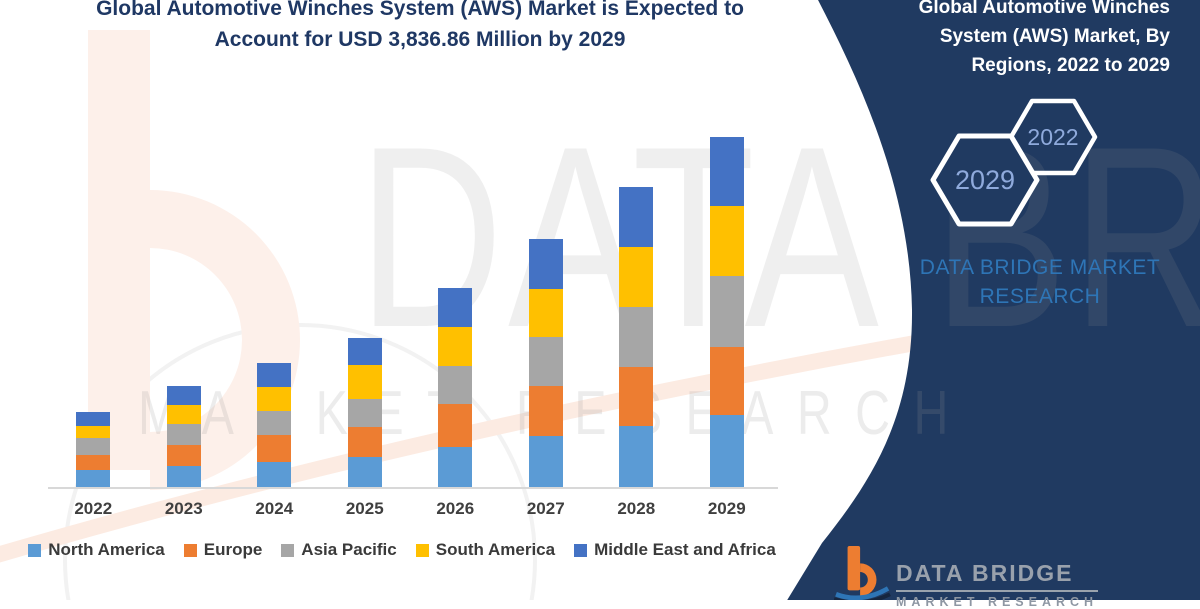  Describe the element at coordinates (106, 549) in the screenshot. I see `legend-label-north-america: North America` at that location.